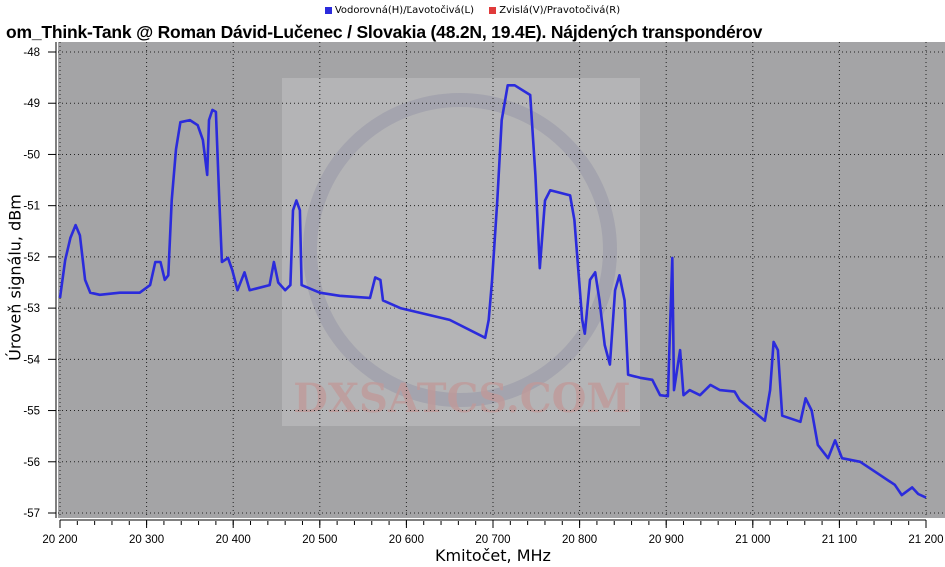 The height and width of the screenshot is (567, 945). Describe the element at coordinates (15, 277) in the screenshot. I see `y-axis-label: Úroveň signálu, dBm` at that location.